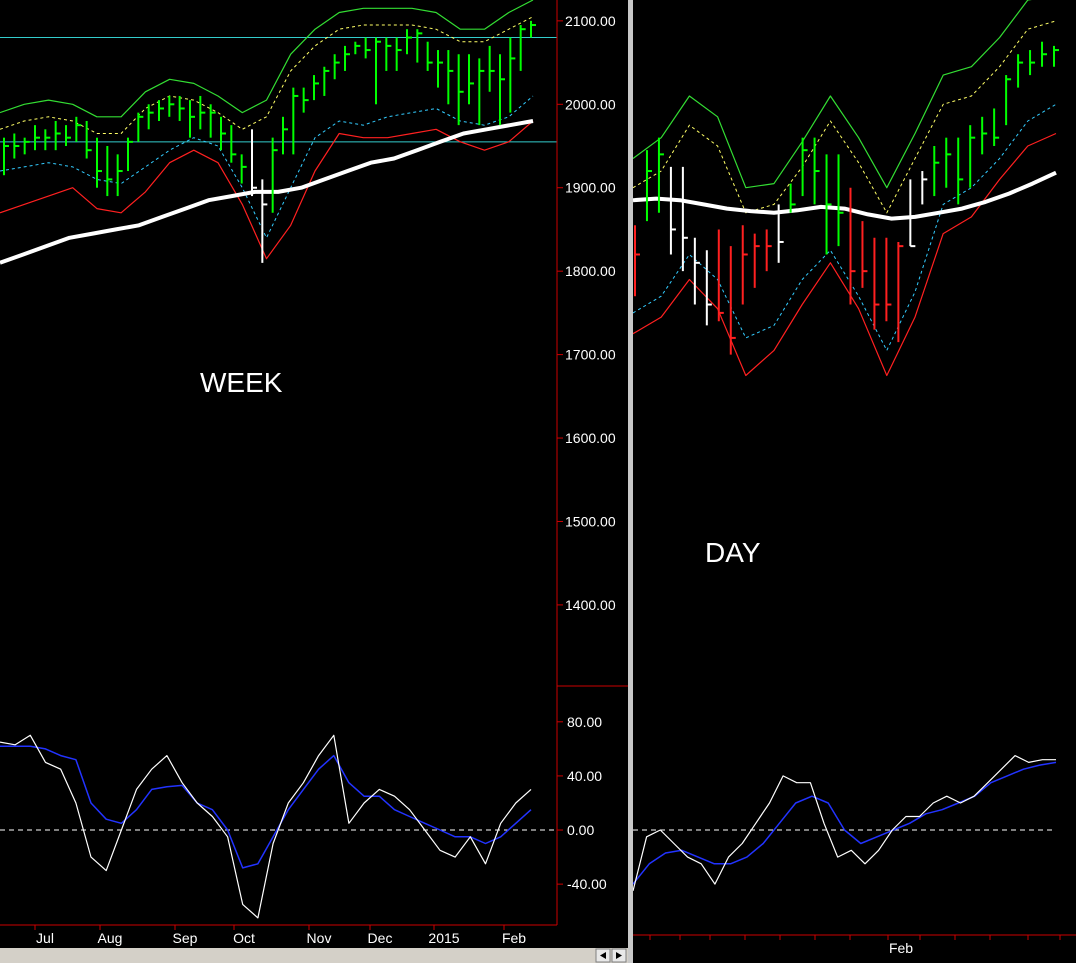 The width and height of the screenshot is (1076, 963). Describe the element at coordinates (590, 188) in the screenshot. I see `price-tick-label: 1900.00` at that location.